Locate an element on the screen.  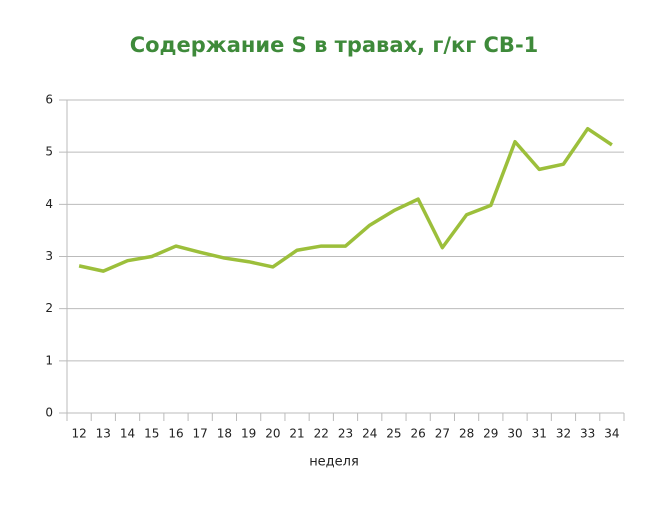
y-tick-label: 4 is located at coordinates (49, 204).